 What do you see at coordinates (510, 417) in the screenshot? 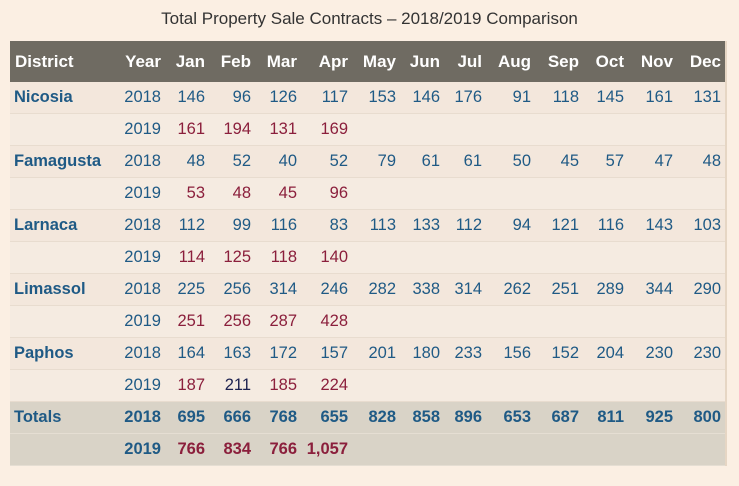
I see `value-cell: 653` at bounding box center [510, 417].